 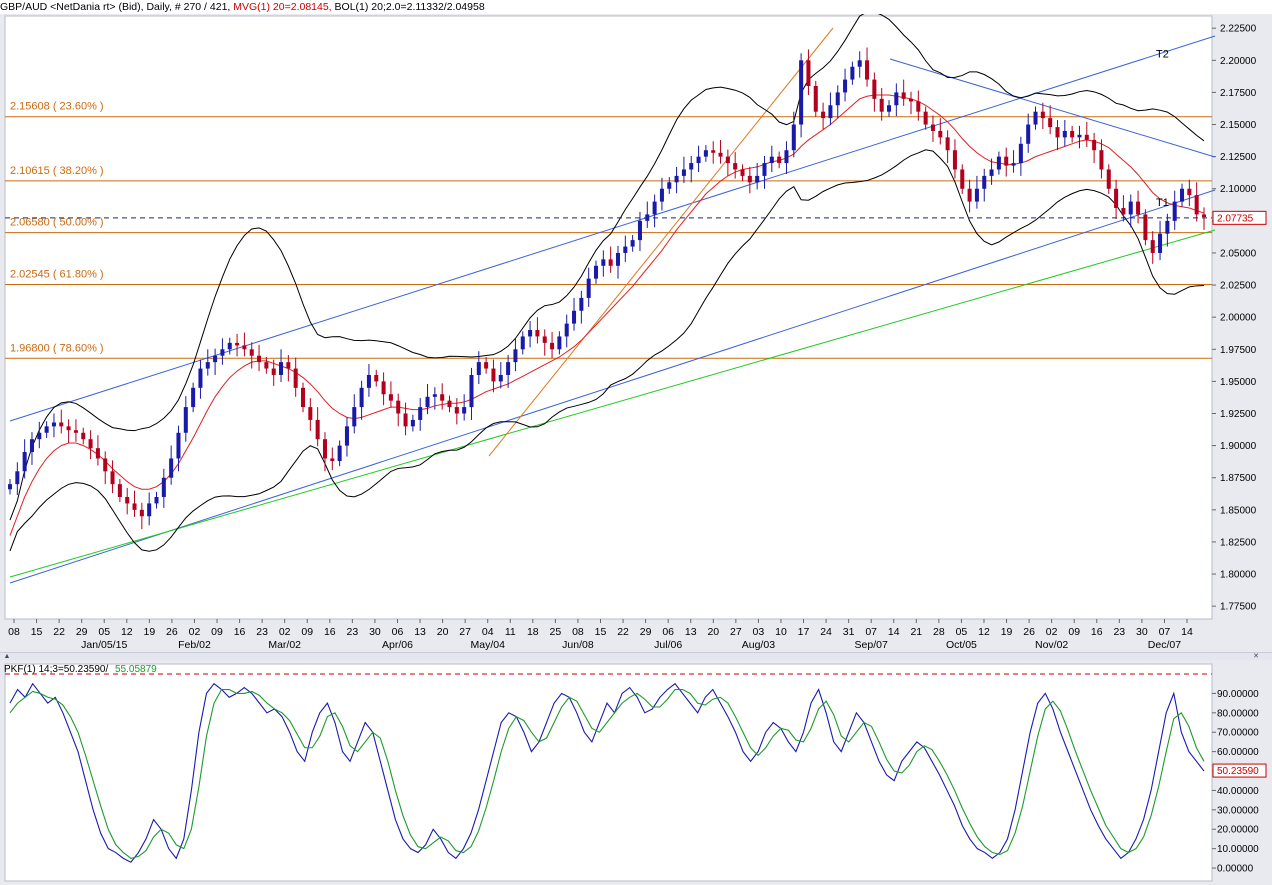 What do you see at coordinates (804, 632) in the screenshot?
I see `price-x-day-label: 17` at bounding box center [804, 632].